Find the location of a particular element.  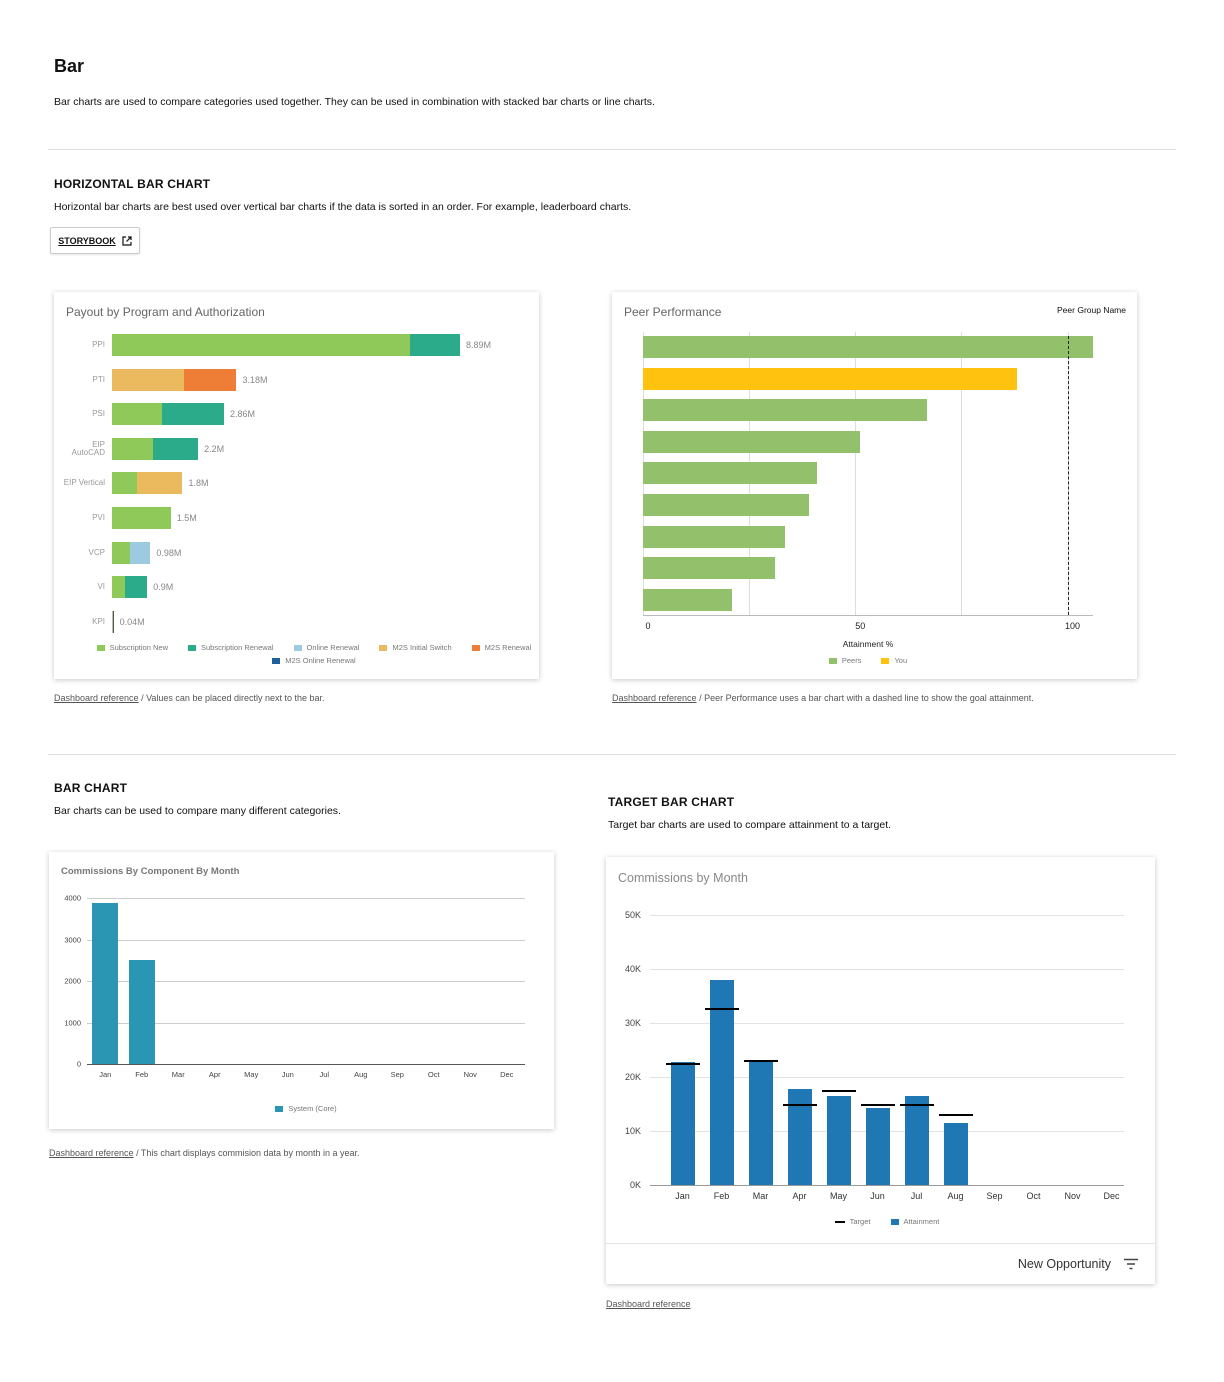

section-heading: BAR CHART is located at coordinates (91, 788).